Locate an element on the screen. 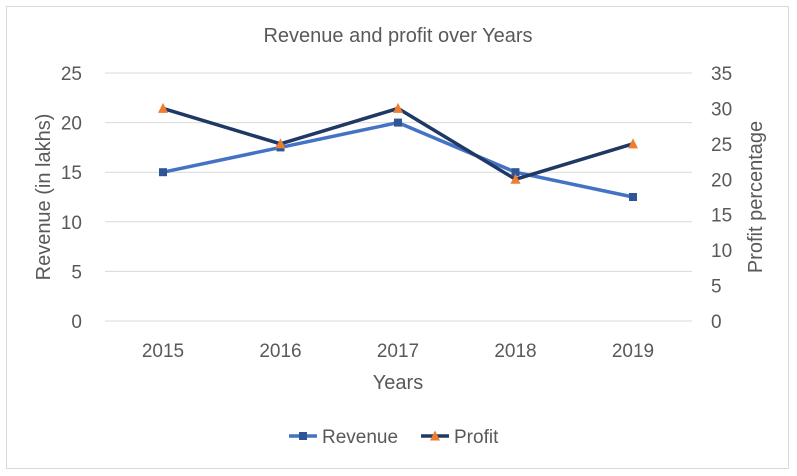 The height and width of the screenshot is (476, 797). legend-item-profit: Profit is located at coordinates (460, 437).